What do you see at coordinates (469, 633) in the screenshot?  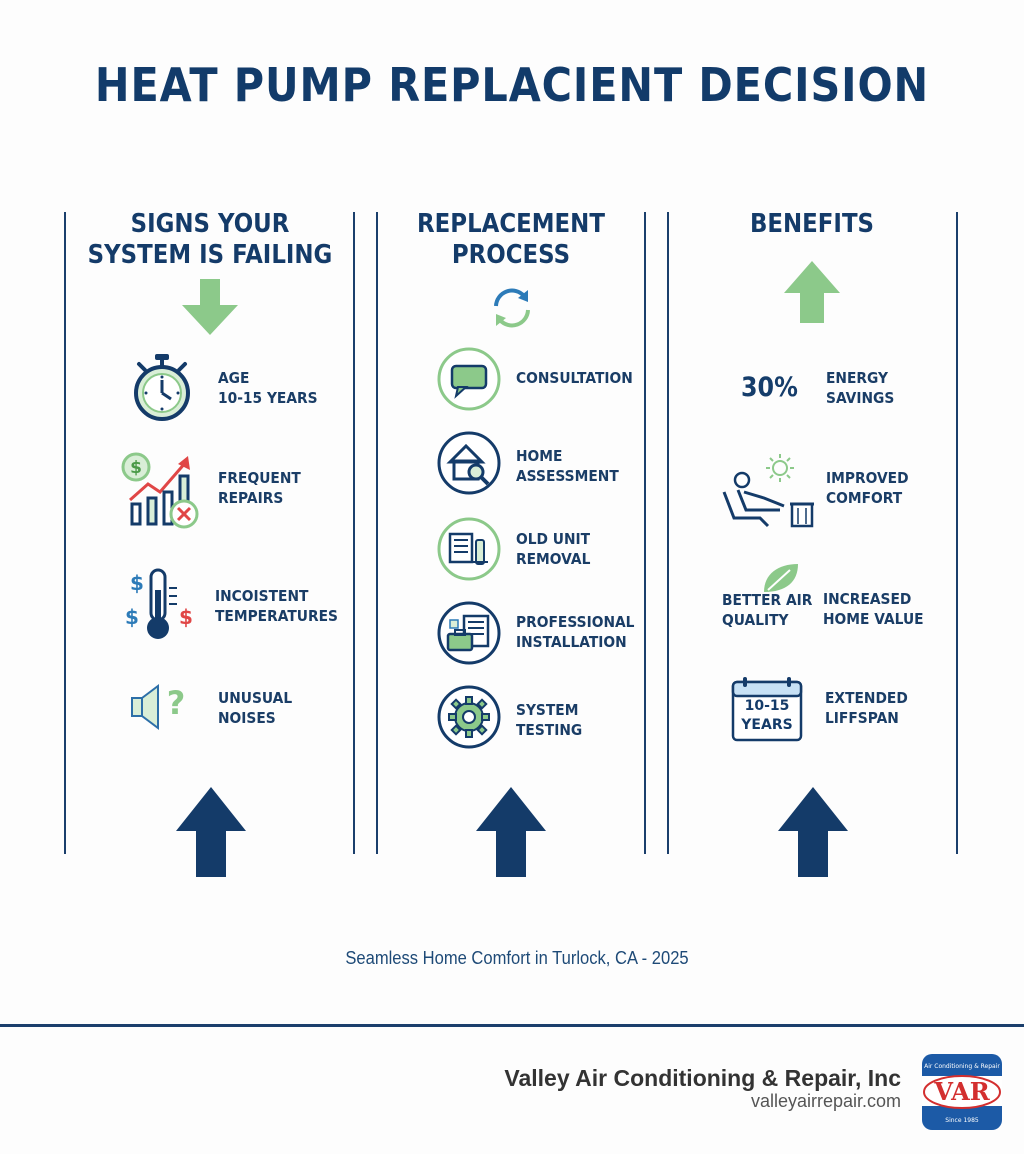 I see `toolbox-icon` at bounding box center [469, 633].